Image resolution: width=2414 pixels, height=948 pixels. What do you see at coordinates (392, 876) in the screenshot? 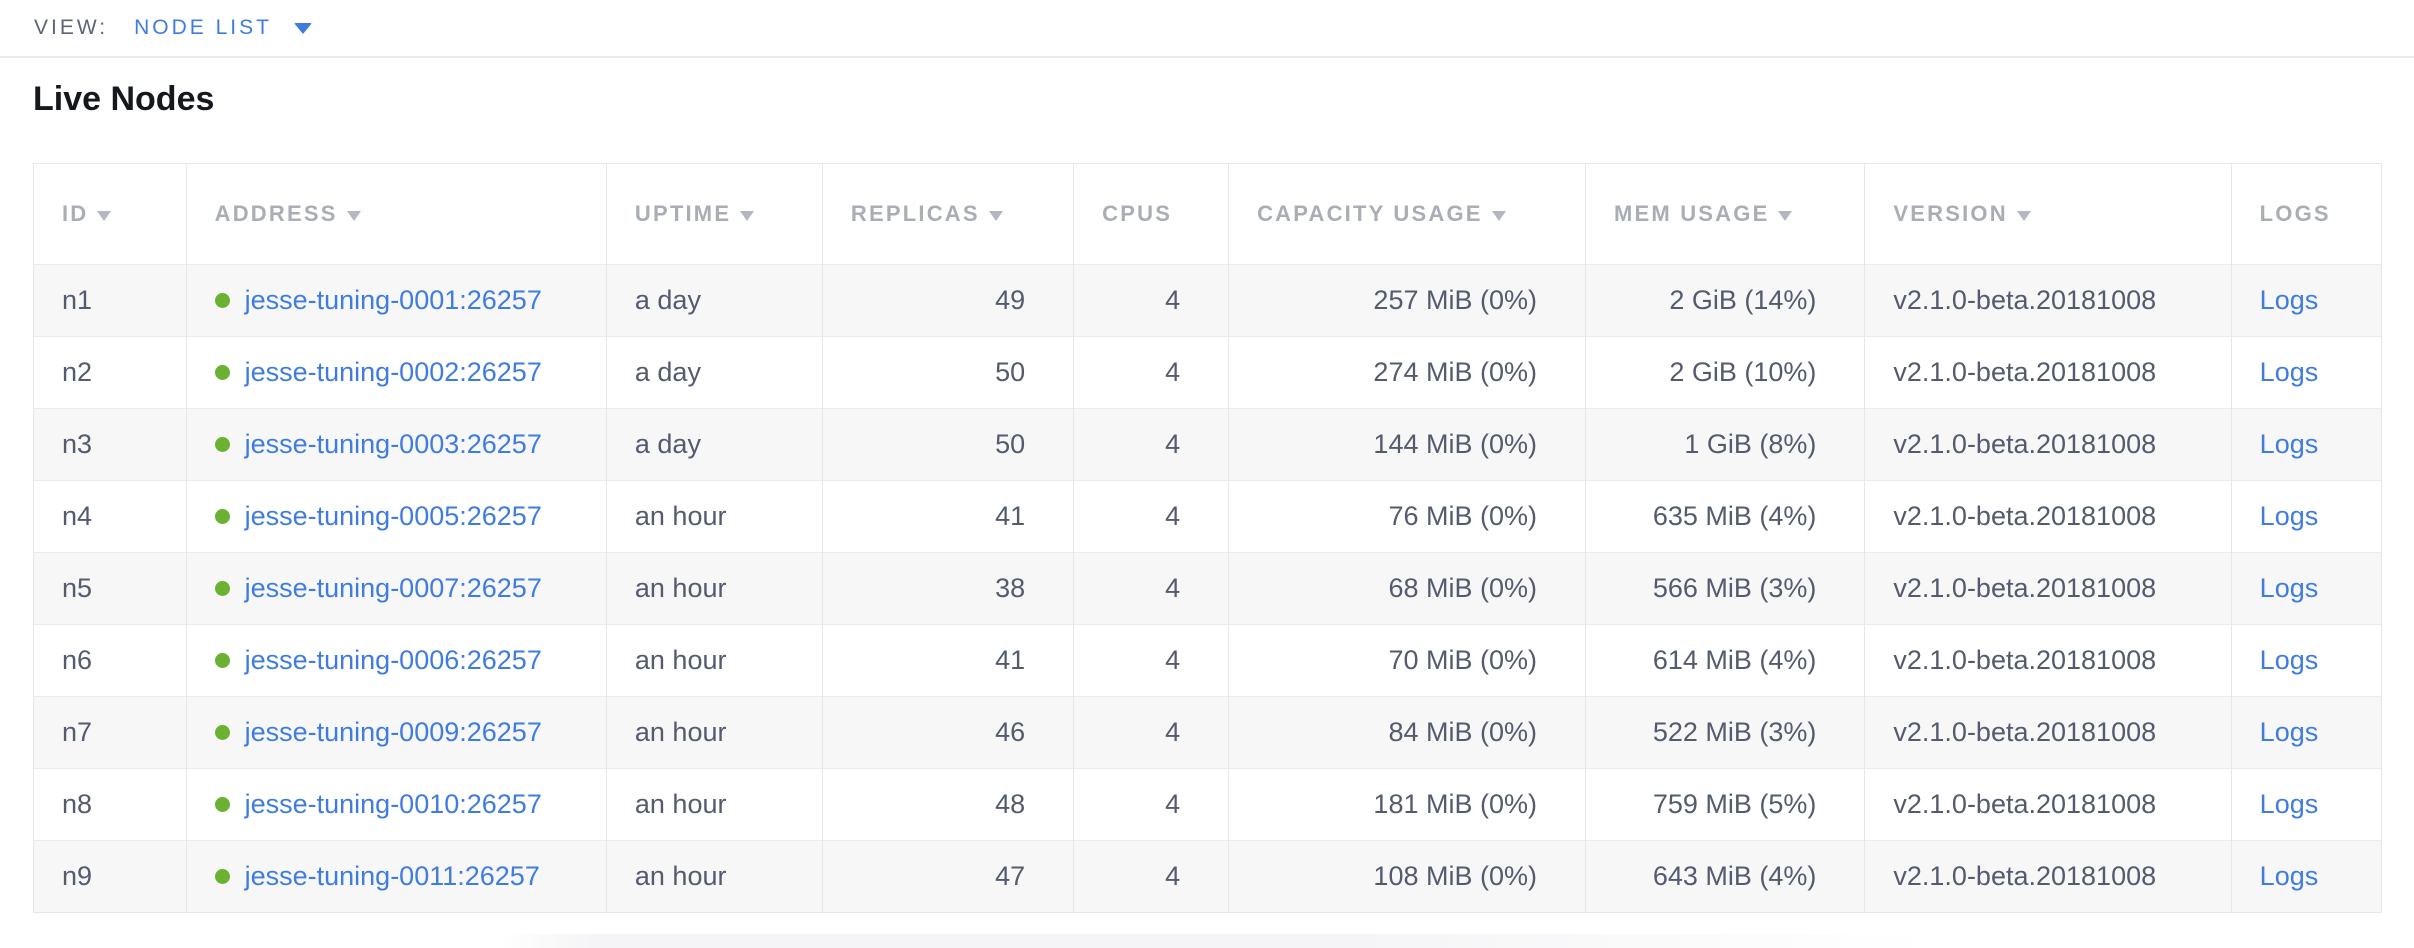
I see `node-address-link: jesse-tuning-0011:26257` at bounding box center [392, 876].